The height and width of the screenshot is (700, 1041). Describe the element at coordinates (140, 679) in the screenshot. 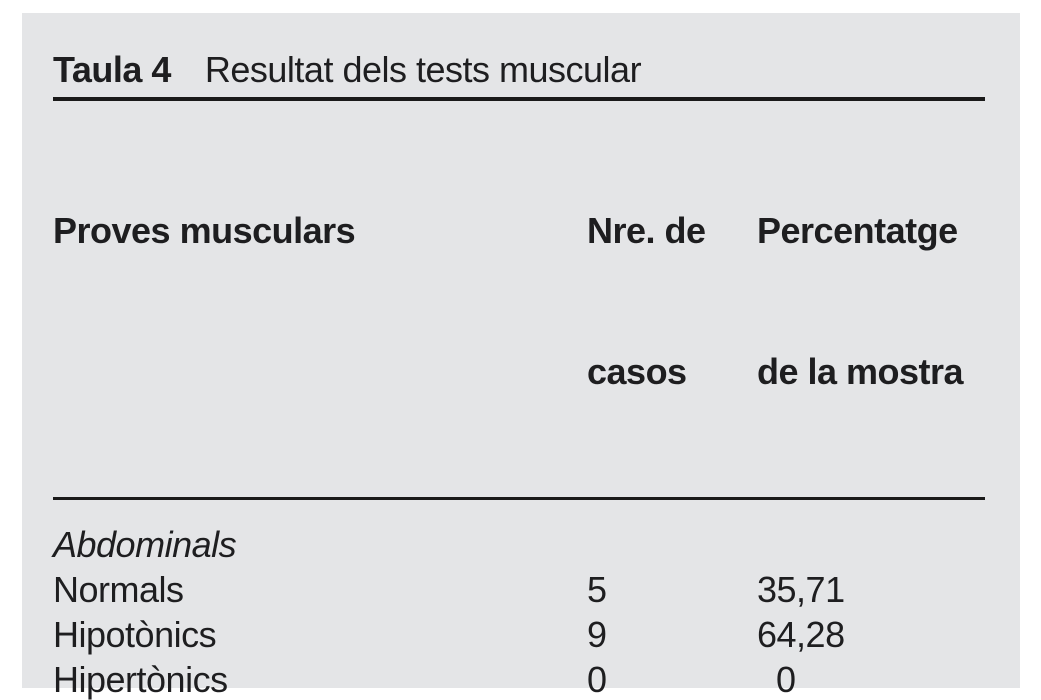

I see `row-label: Hipertònics` at that location.